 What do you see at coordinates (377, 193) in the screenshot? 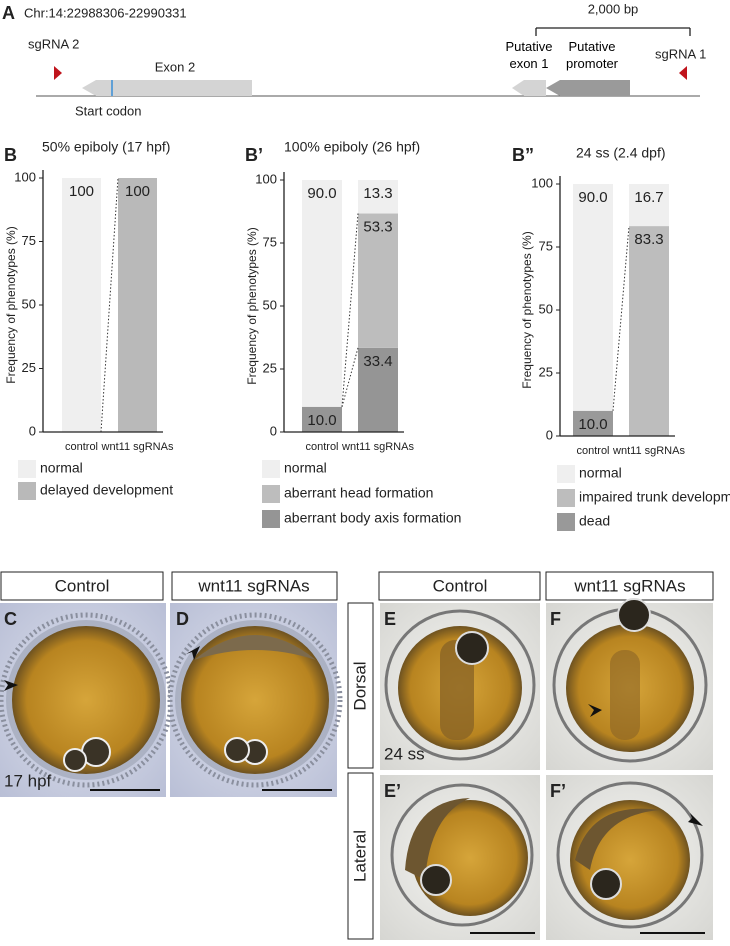
I see `value-label: 13.3` at bounding box center [377, 193].